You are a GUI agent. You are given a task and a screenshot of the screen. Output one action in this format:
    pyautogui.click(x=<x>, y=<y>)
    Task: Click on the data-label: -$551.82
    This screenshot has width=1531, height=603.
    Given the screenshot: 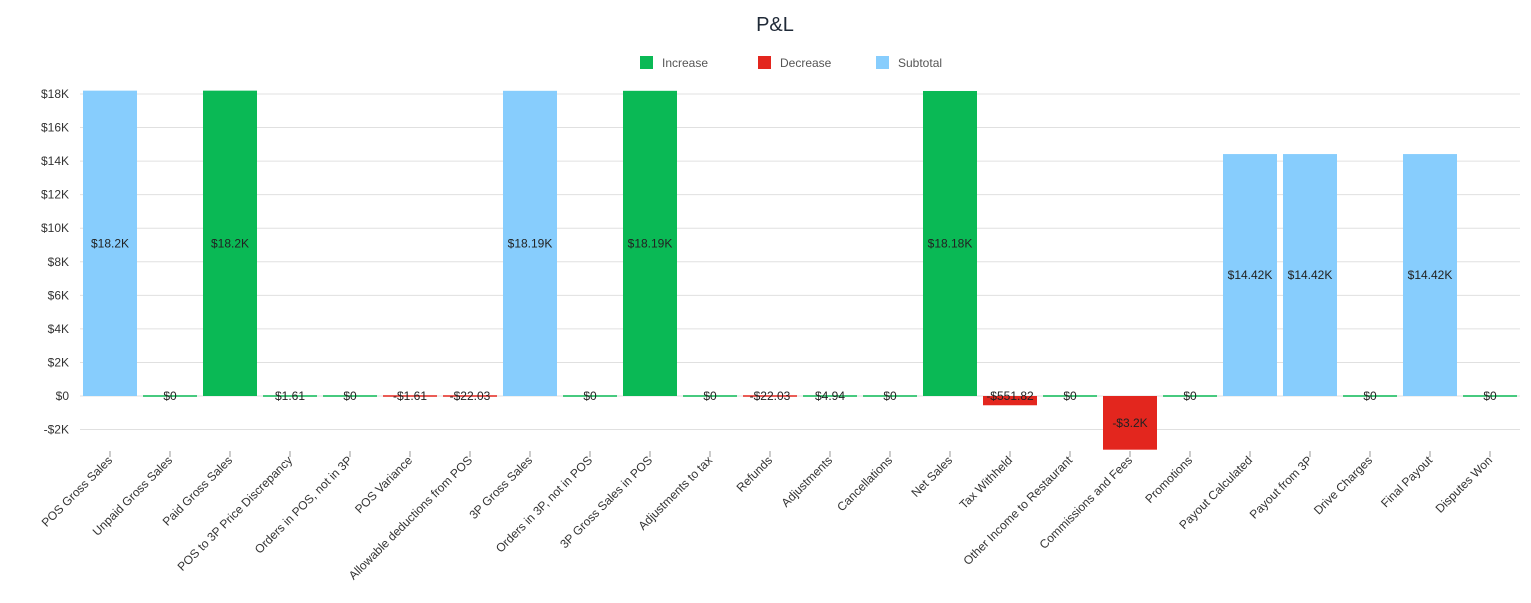 What is the action you would take?
    pyautogui.click(x=1010, y=396)
    